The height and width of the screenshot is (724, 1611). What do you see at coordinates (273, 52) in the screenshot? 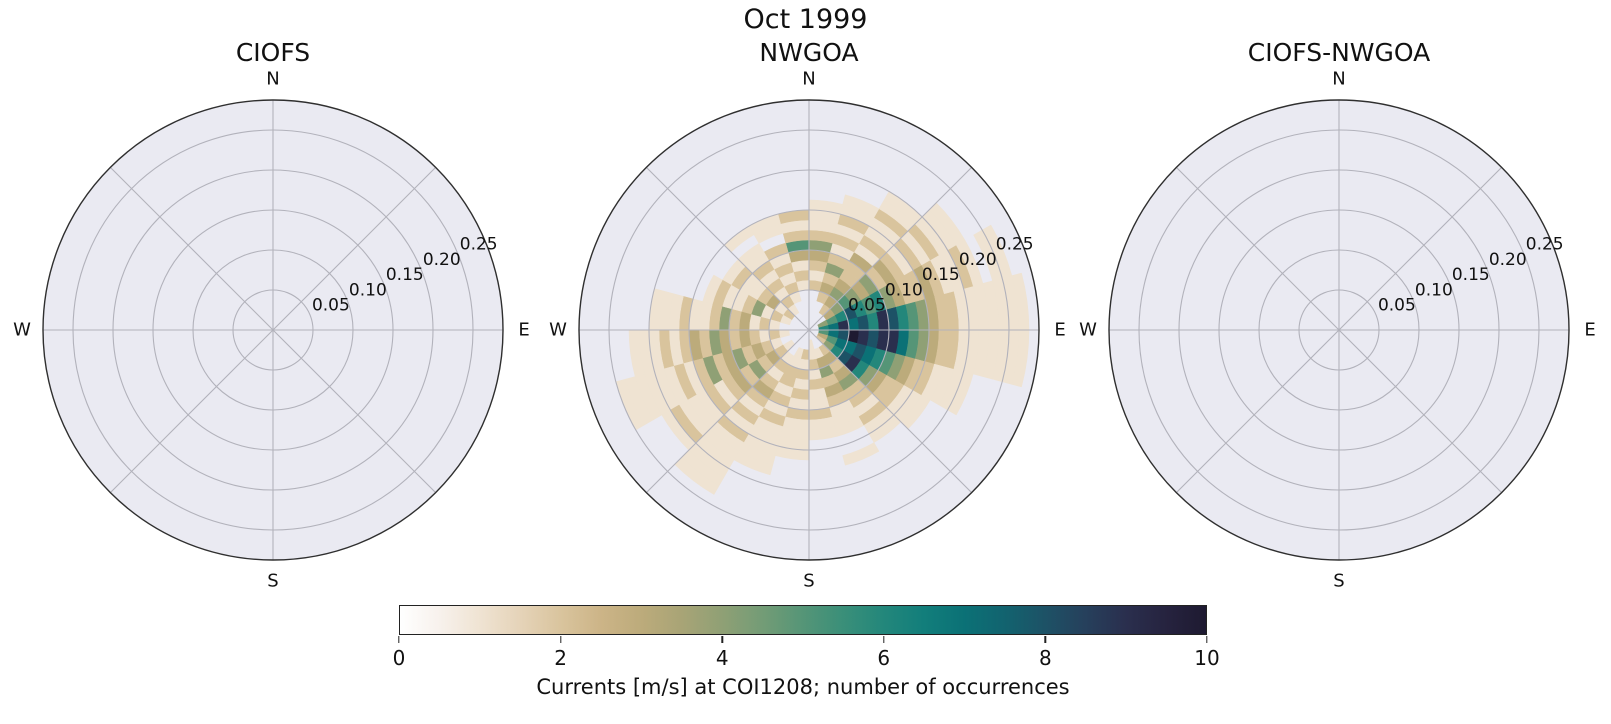
I see `subplot-title-ciofs: CIOFS` at bounding box center [273, 52].